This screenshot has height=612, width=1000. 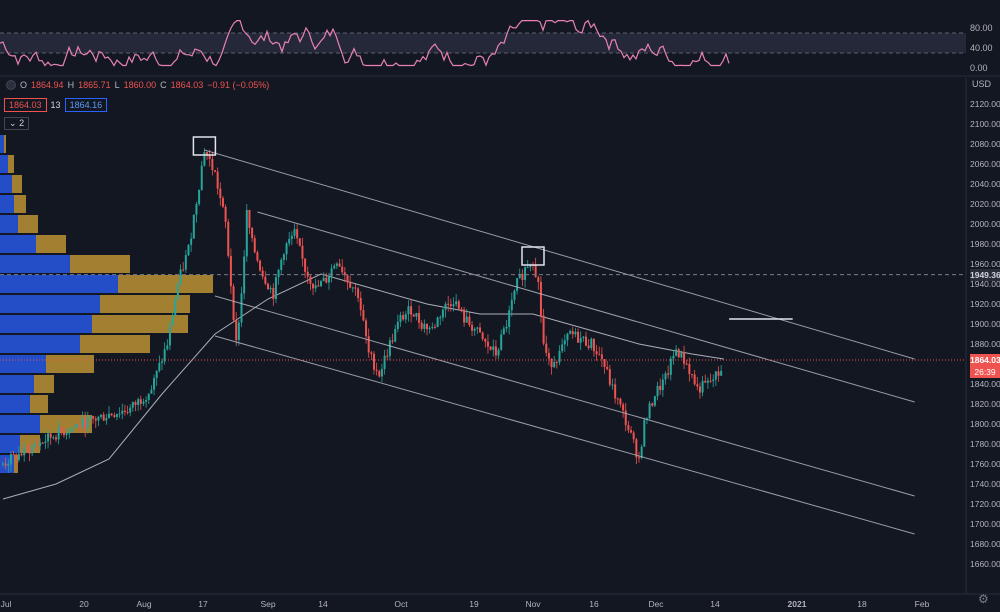 I want to click on last-price-tag: 1864.03, so click(x=985, y=359).